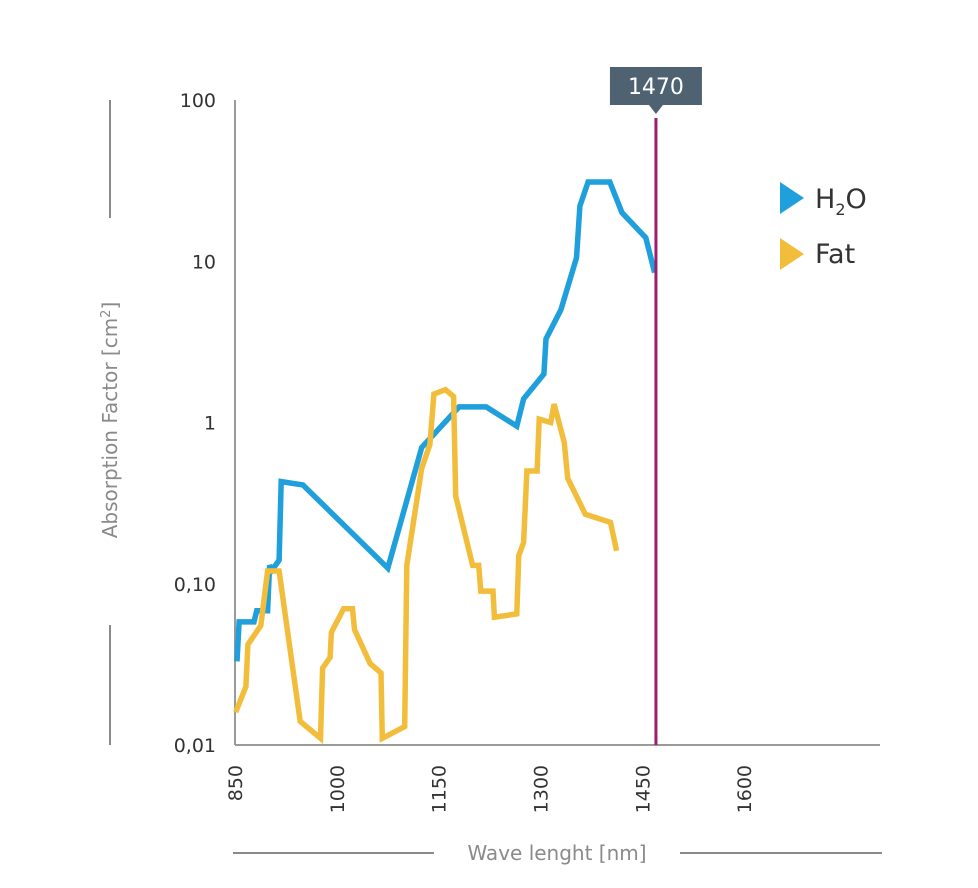 The width and height of the screenshot is (978, 888). I want to click on legend-h2o-arrow-icon, so click(792, 198).